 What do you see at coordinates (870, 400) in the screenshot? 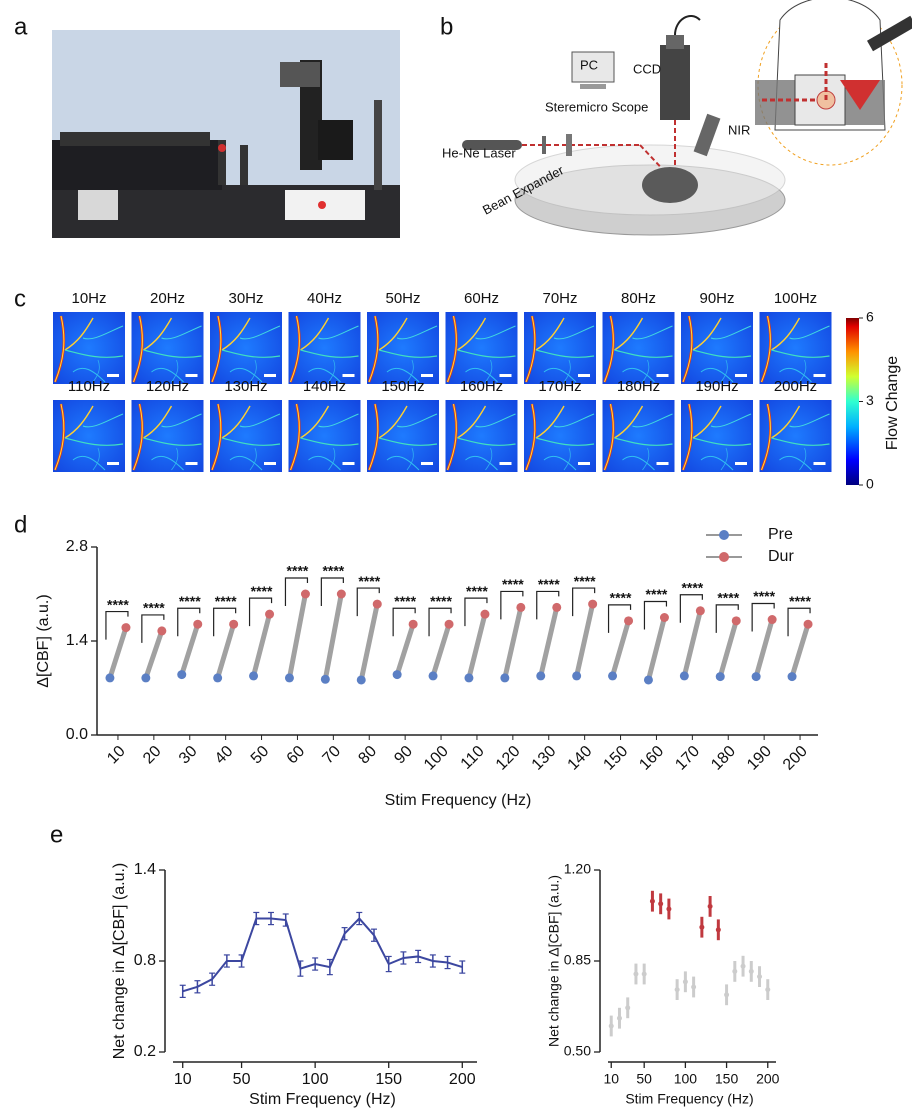
I see `colorbar-tick-label: 3` at bounding box center [870, 400].